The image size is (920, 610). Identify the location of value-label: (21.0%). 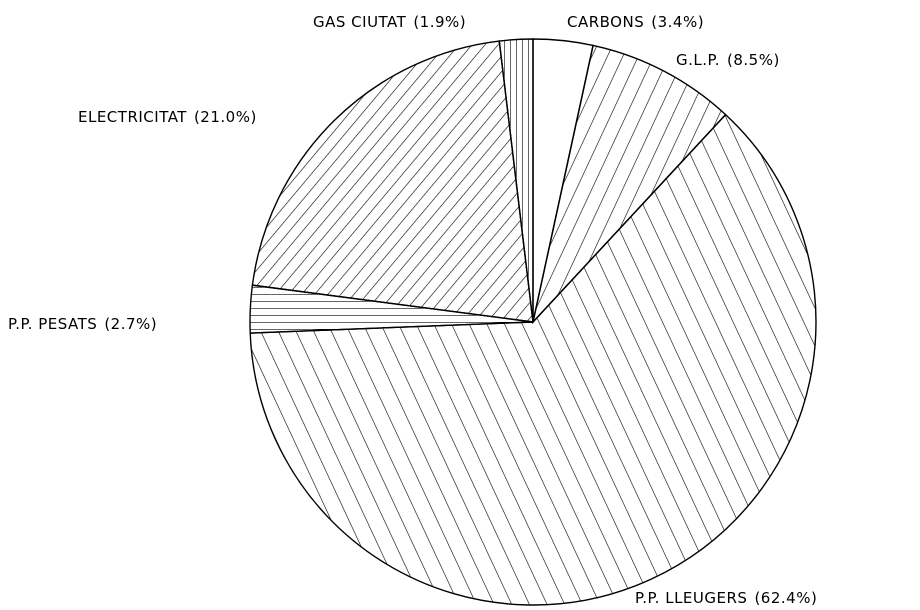
(225, 117).